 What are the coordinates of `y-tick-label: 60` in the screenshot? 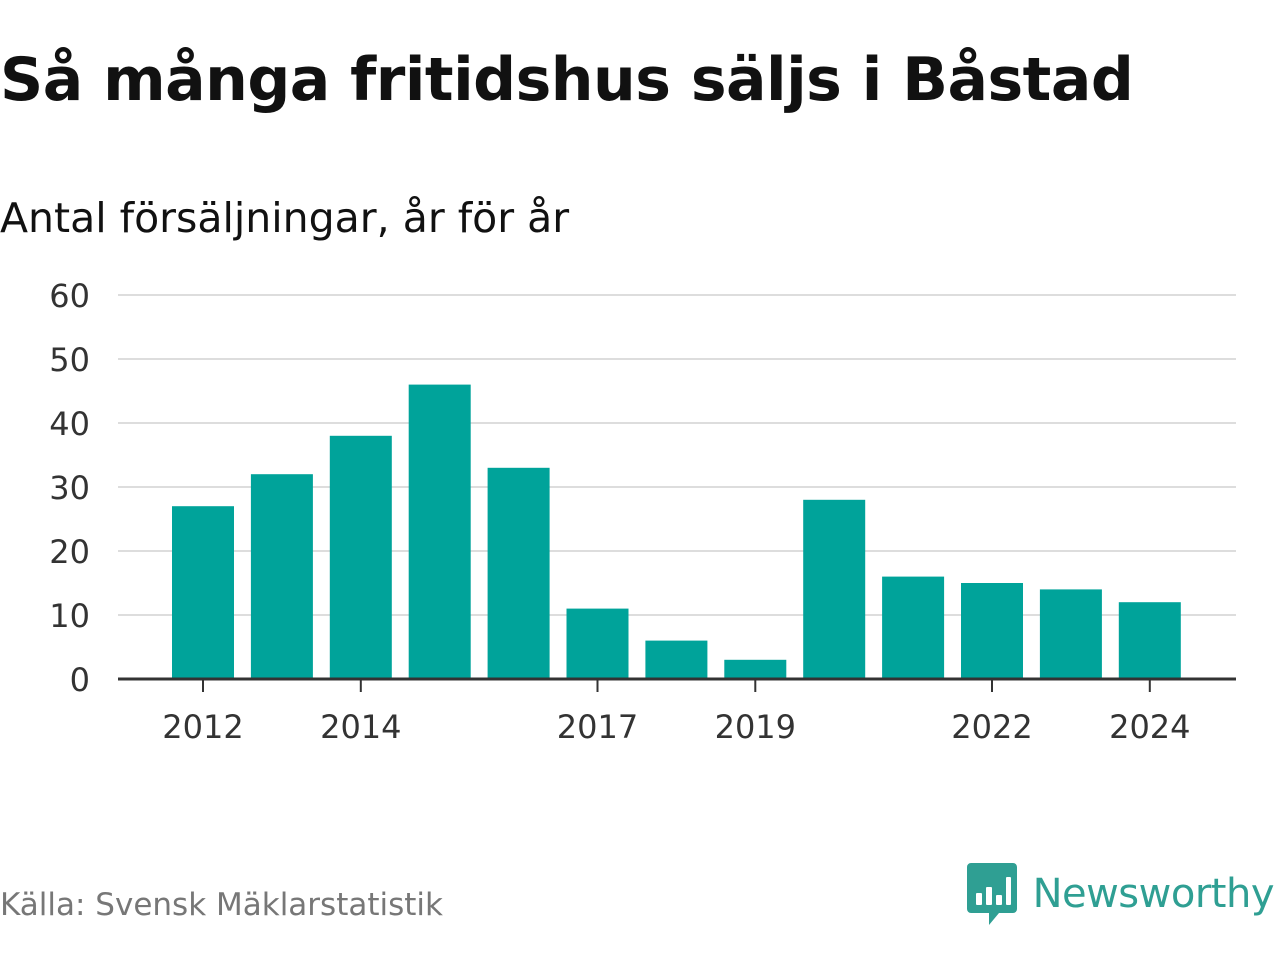 It's located at (69, 296).